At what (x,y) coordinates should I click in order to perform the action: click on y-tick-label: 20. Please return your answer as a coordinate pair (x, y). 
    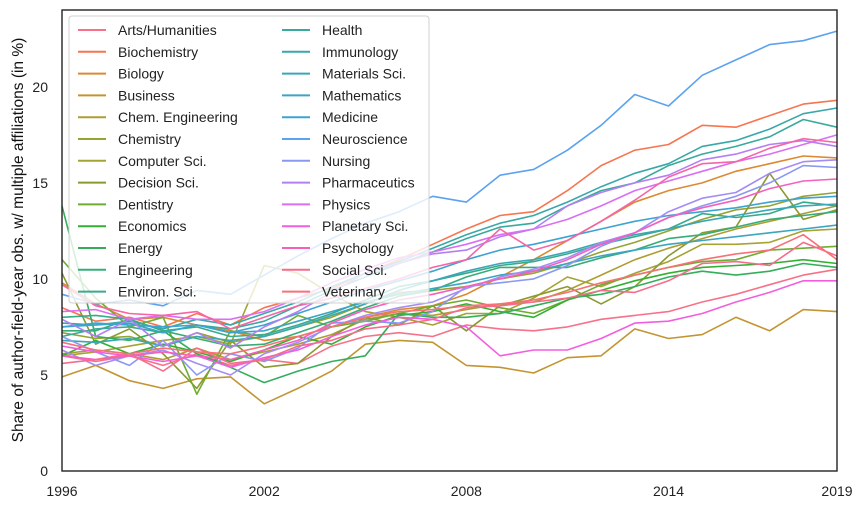
    Looking at the image, I should click on (40, 87).